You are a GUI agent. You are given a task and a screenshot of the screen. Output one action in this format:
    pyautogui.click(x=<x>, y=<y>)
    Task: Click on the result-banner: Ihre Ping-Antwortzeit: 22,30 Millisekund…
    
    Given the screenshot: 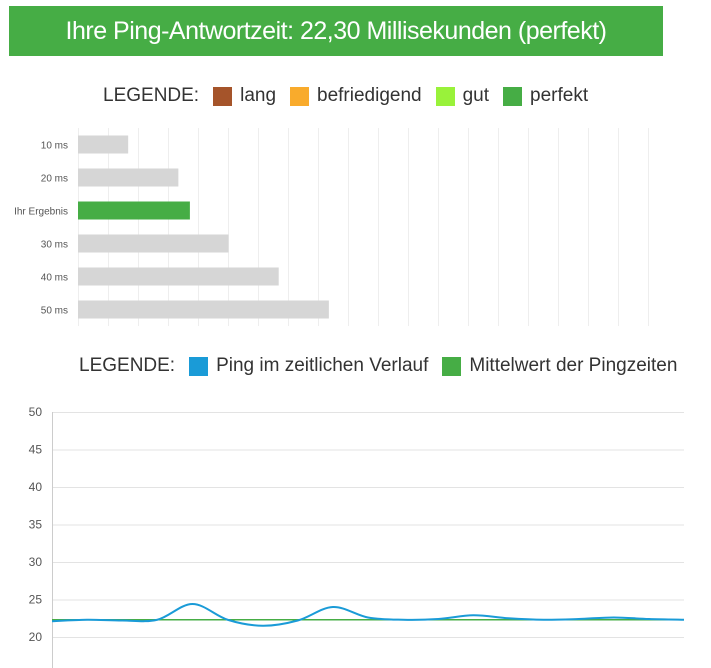 What is the action you would take?
    pyautogui.click(x=336, y=31)
    